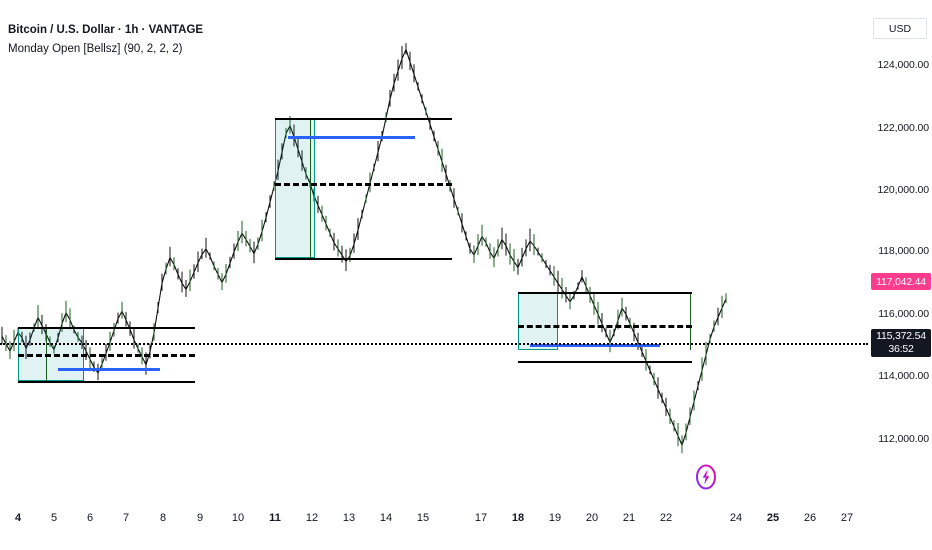 The image size is (932, 550). I want to click on last-price-value: 115,372.54, so click(901, 336).